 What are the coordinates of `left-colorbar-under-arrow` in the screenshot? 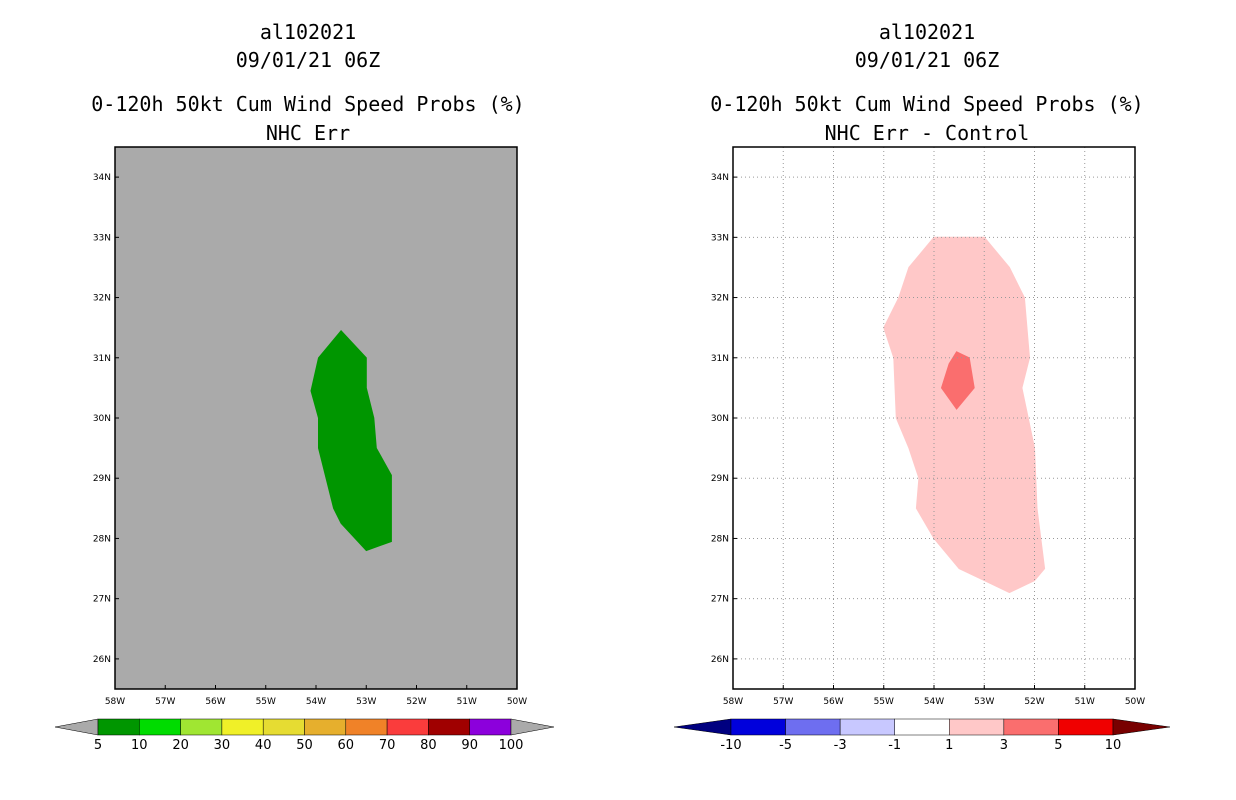 It's located at (76, 727).